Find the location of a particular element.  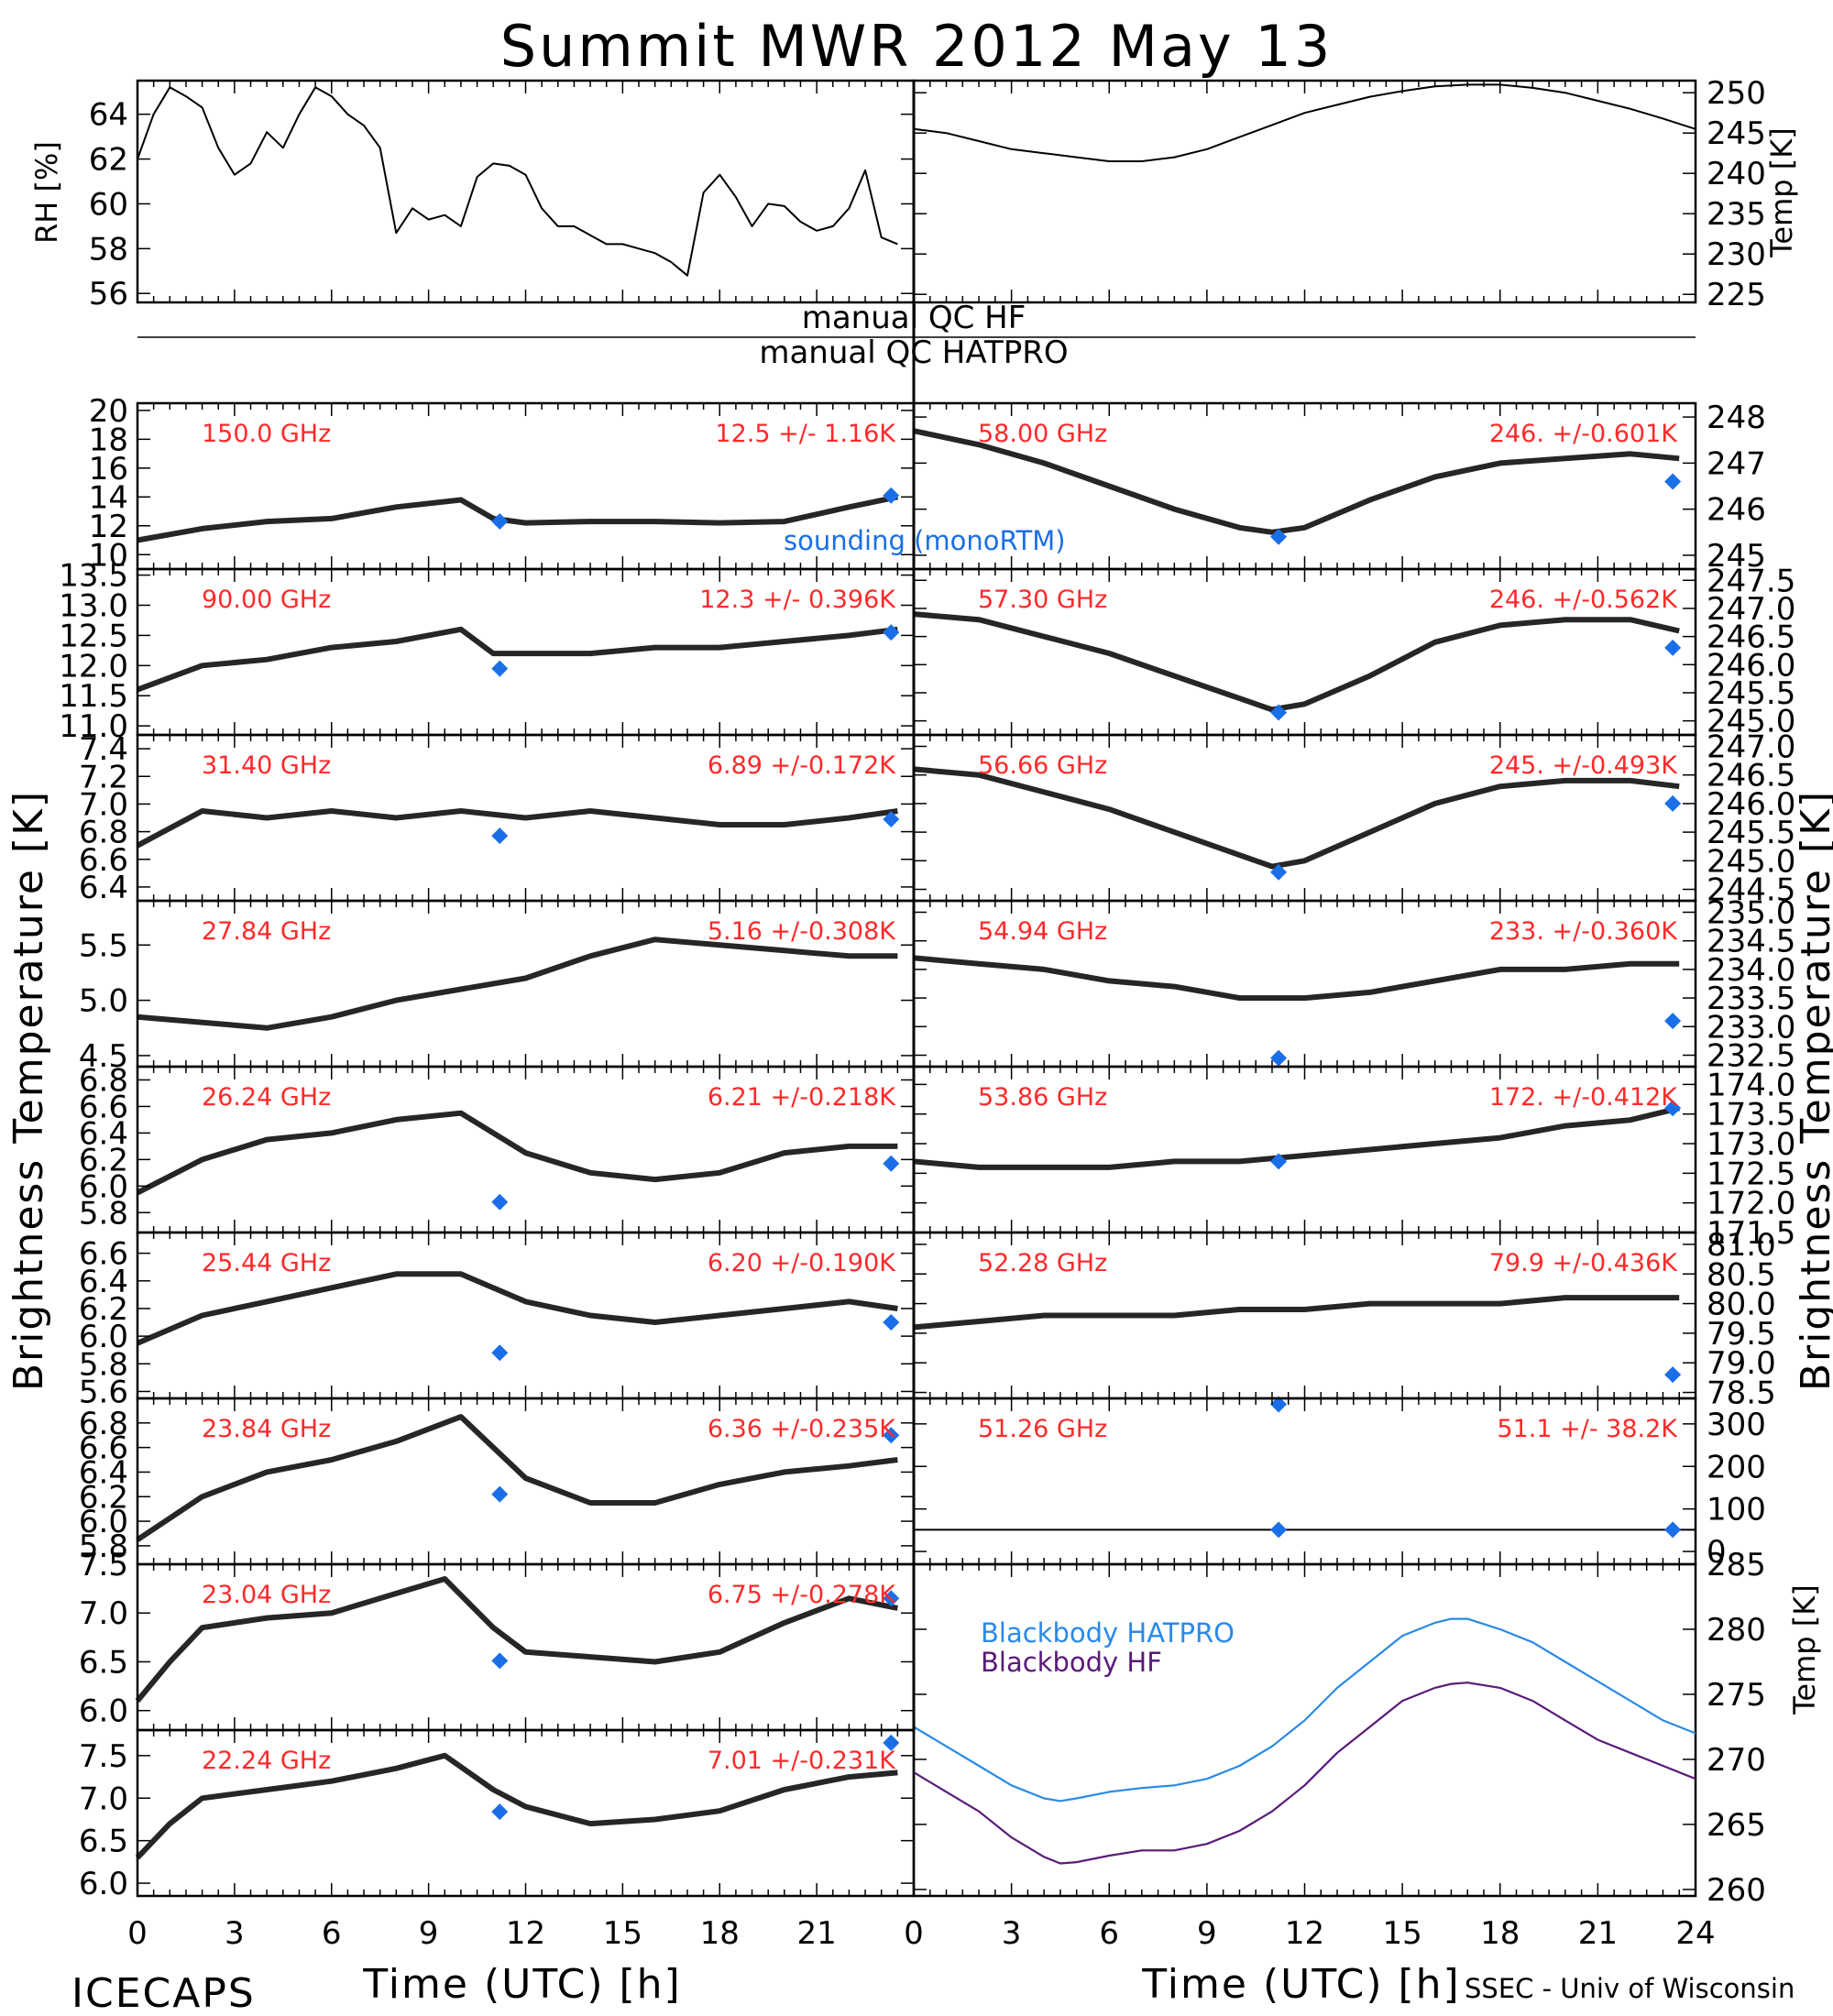

footer-left: ICECAPS is located at coordinates (163, 1993).